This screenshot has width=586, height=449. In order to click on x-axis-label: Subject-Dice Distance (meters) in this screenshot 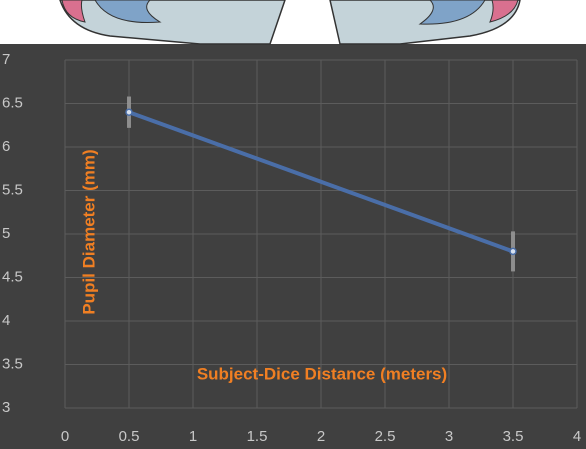, I will do `click(322, 373)`.